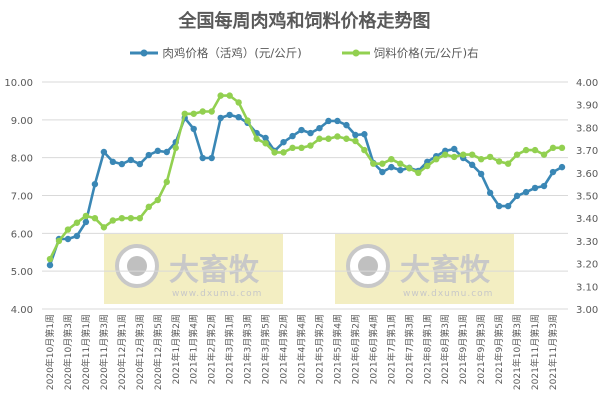 This screenshot has width=609, height=416. What do you see at coordinates (391, 349) in the screenshot?
I see `x-tick-label: 2021年7月第1周` at bounding box center [391, 349].